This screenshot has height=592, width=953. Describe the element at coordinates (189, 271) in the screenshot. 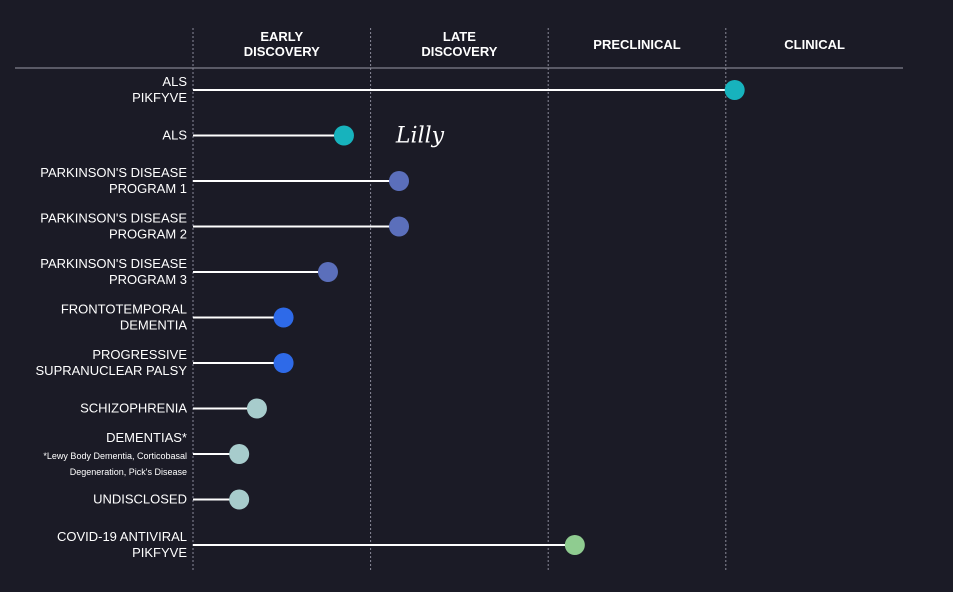

I see `program-row: PARKINSON'S DISEASE PROGRAM 3` at that location.